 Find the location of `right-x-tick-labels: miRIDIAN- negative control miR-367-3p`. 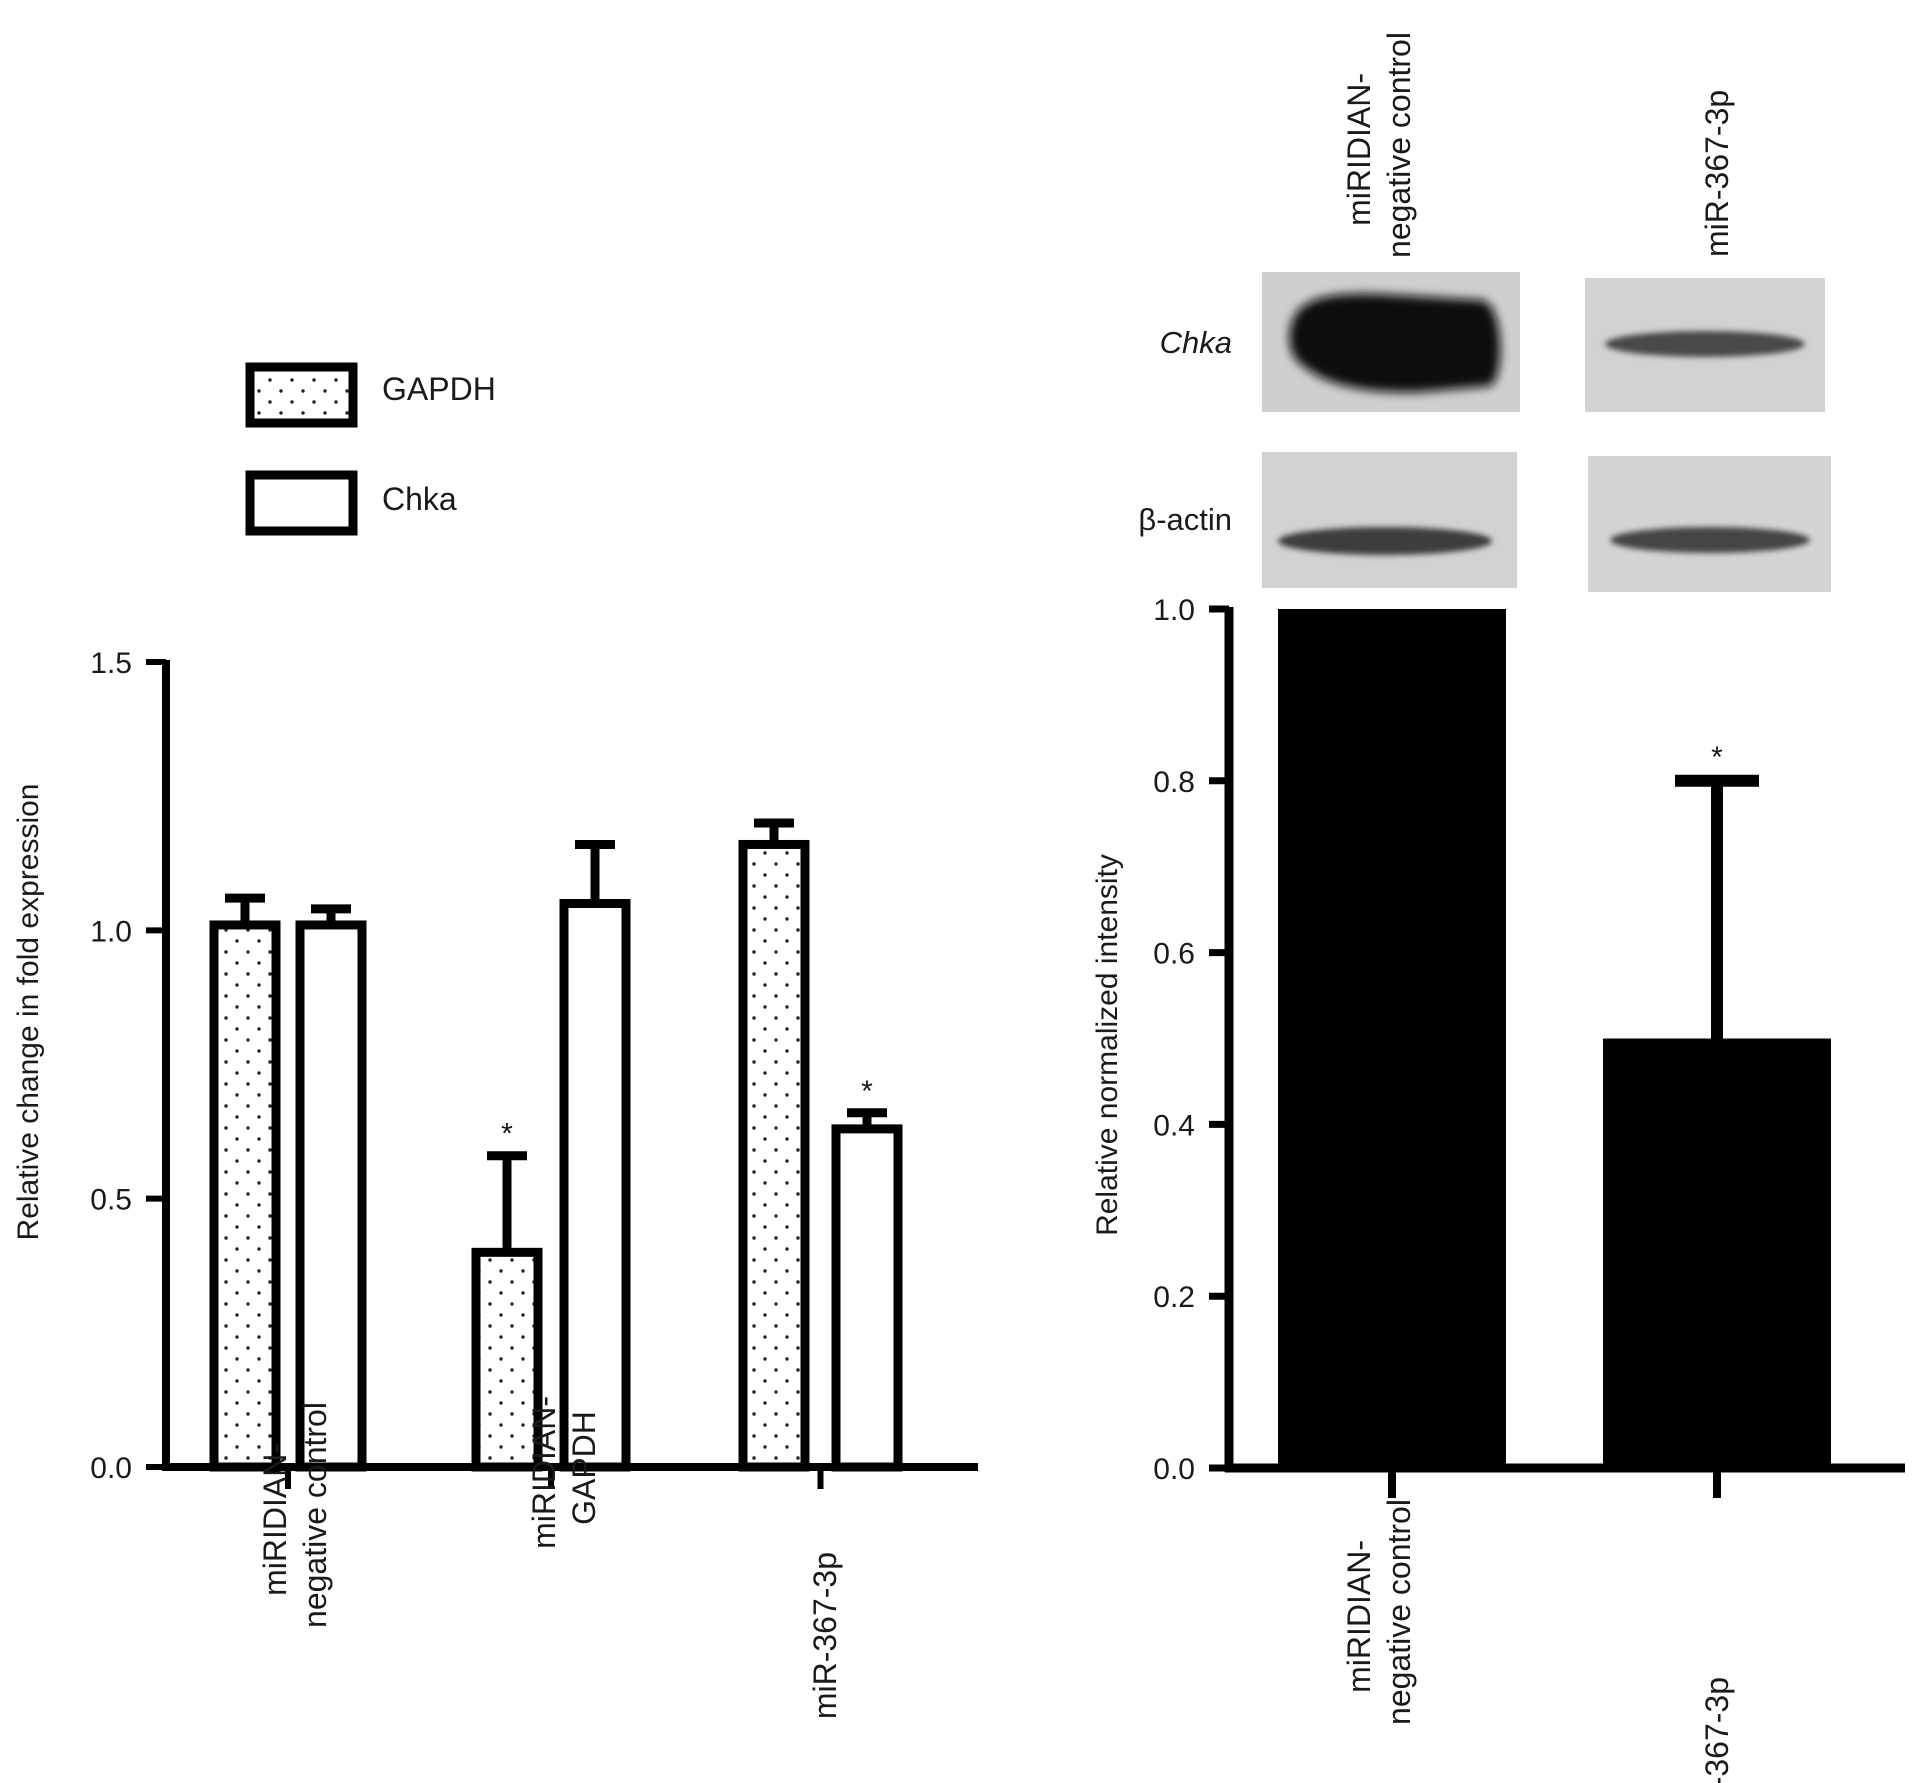

right-x-tick-labels: miRIDIAN- negative control miR-367-3p is located at coordinates (1538, 1641).